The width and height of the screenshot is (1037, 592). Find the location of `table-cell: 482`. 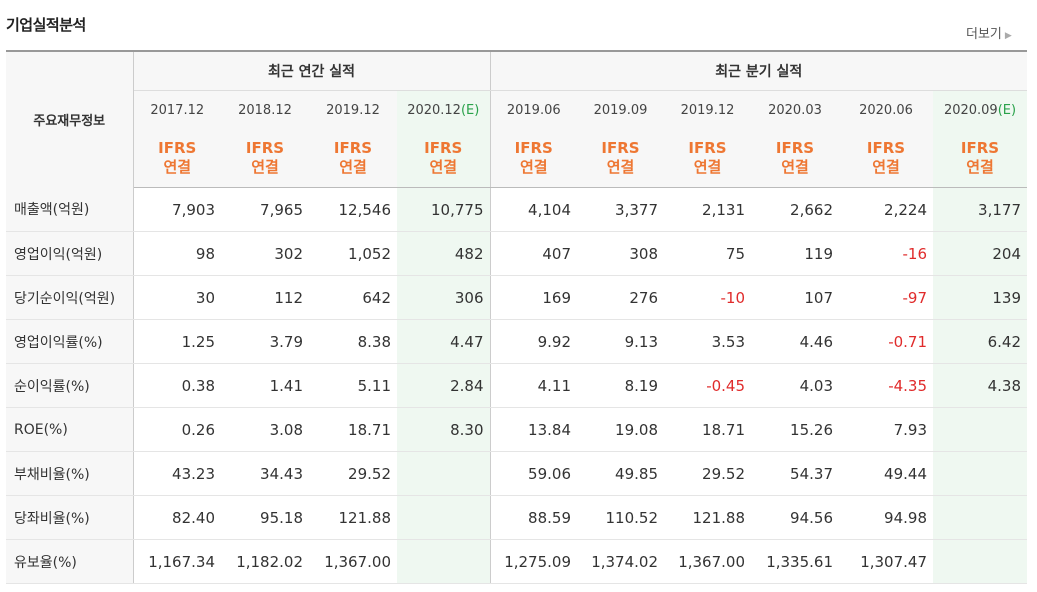

table-cell: 482 is located at coordinates (444, 253).